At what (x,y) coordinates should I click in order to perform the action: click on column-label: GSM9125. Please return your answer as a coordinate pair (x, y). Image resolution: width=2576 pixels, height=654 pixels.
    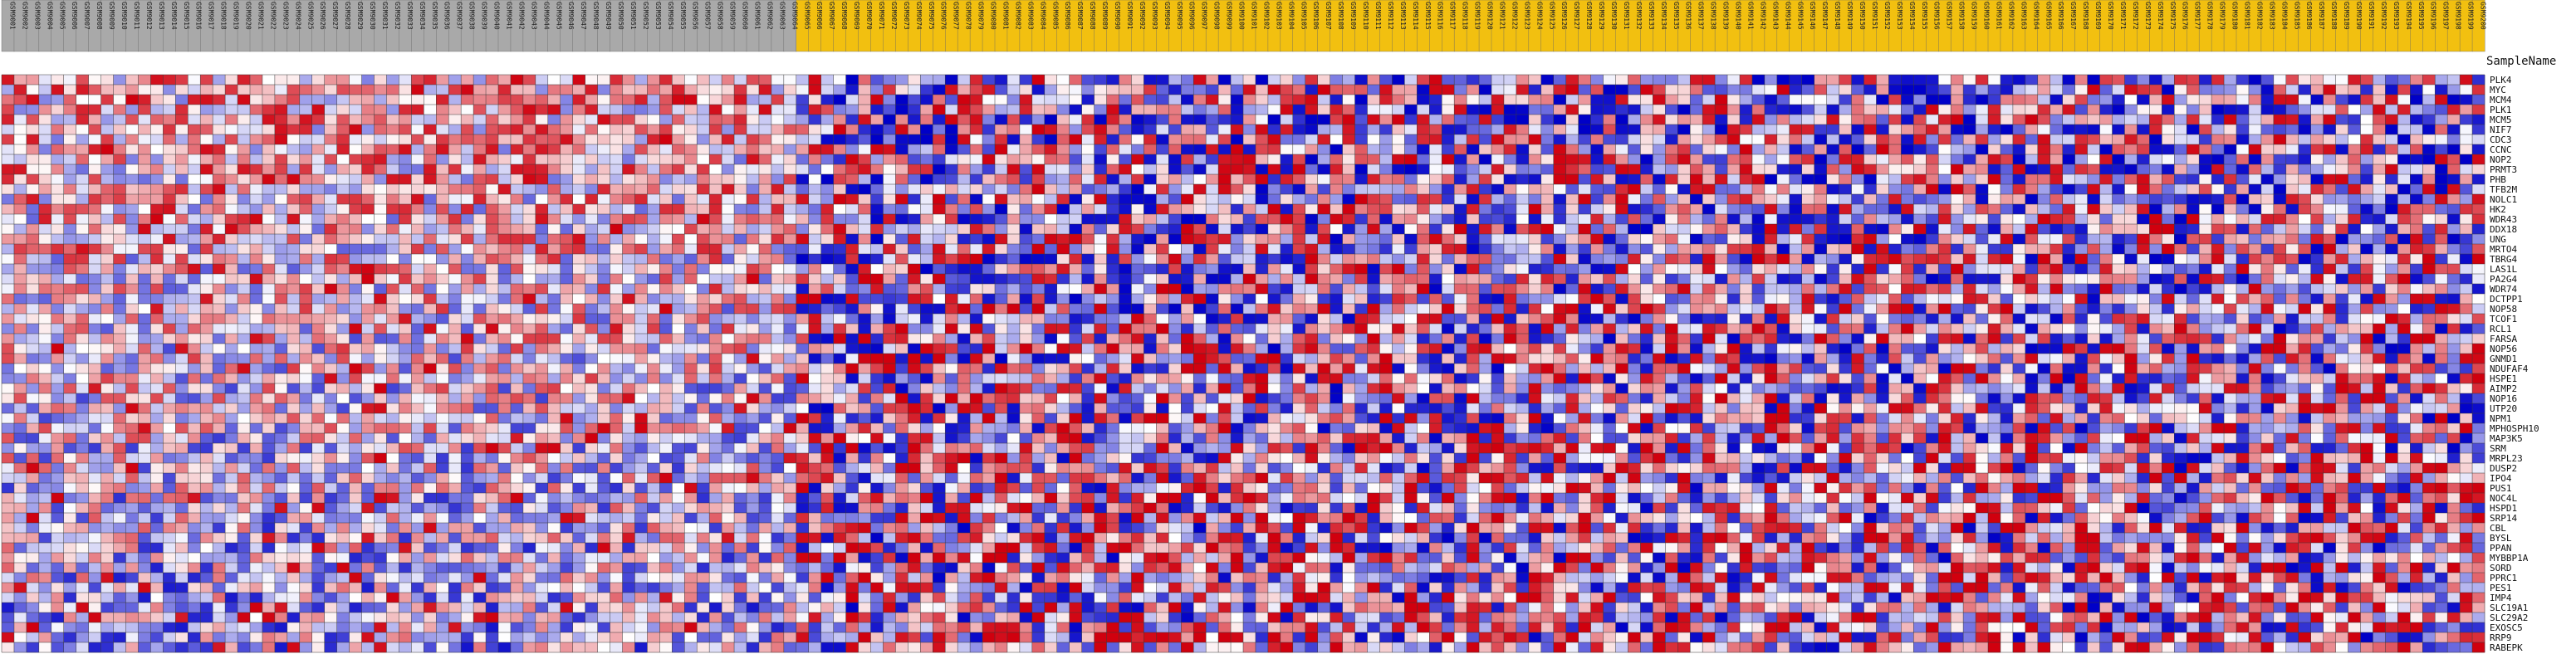
    Looking at the image, I should click on (1551, 16).